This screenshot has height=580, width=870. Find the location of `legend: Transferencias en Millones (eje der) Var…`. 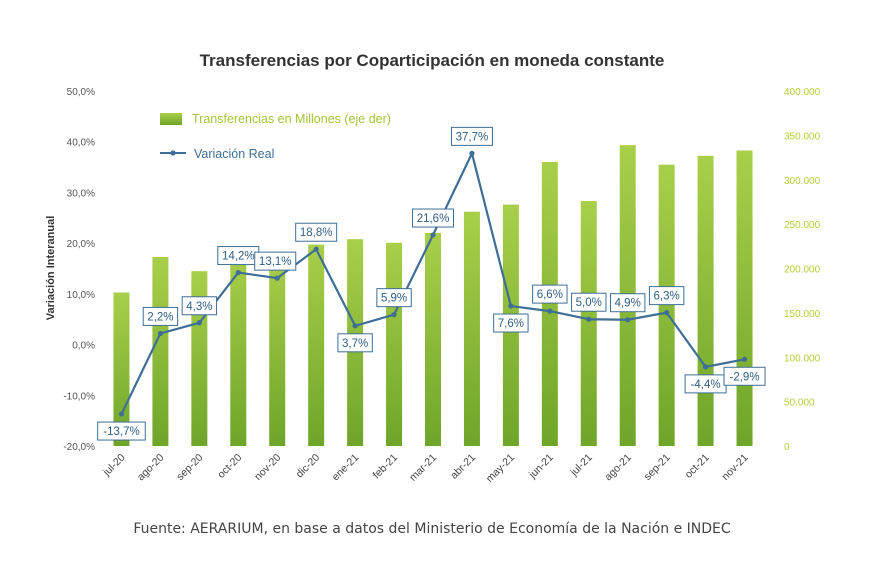

legend: Transferencias en Millones (eje der) Var… is located at coordinates (275, 136).